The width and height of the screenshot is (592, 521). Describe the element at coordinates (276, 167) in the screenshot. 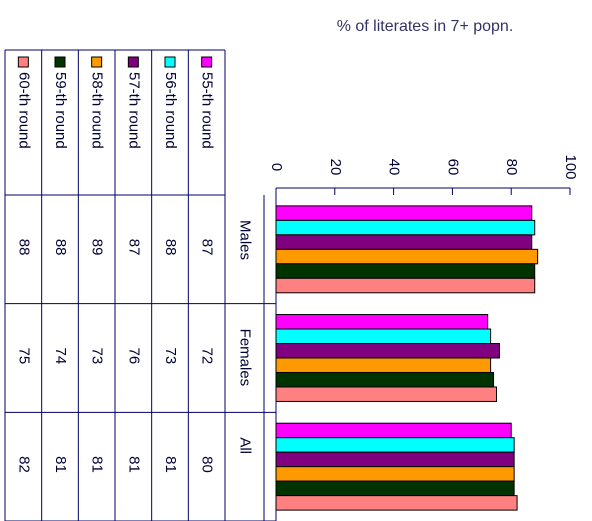

I see `tick-label: 0` at that location.